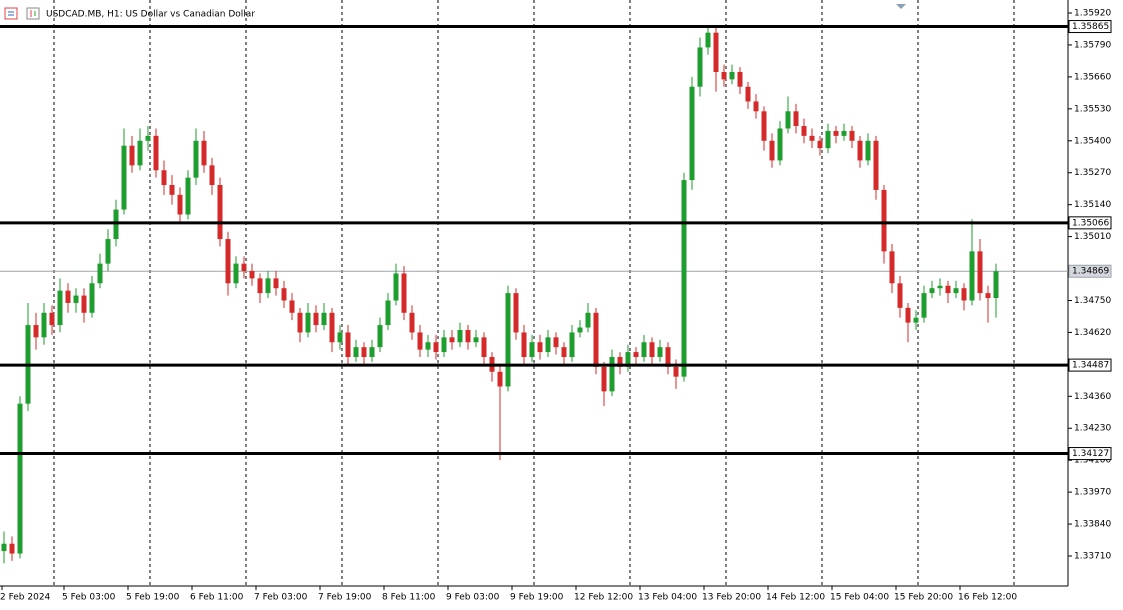 This screenshot has width=1123, height=610. What do you see at coordinates (33, 13) in the screenshot?
I see `chart-icon` at bounding box center [33, 13].